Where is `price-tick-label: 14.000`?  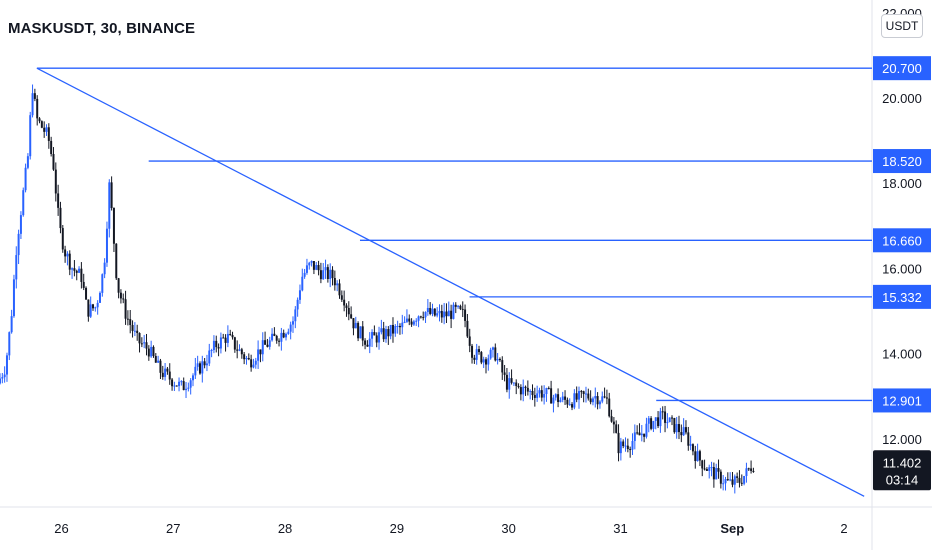 price-tick-label: 14.000 is located at coordinates (902, 354).